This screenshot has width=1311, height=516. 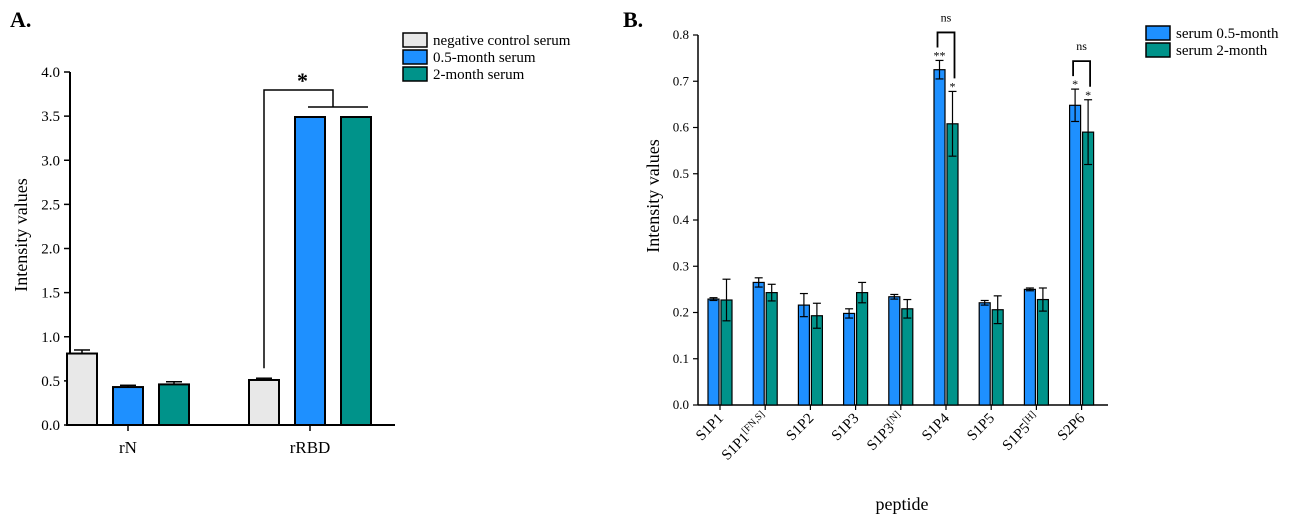 I want to click on panel-a-y-axis-title: Intensity values, so click(x=21, y=234).